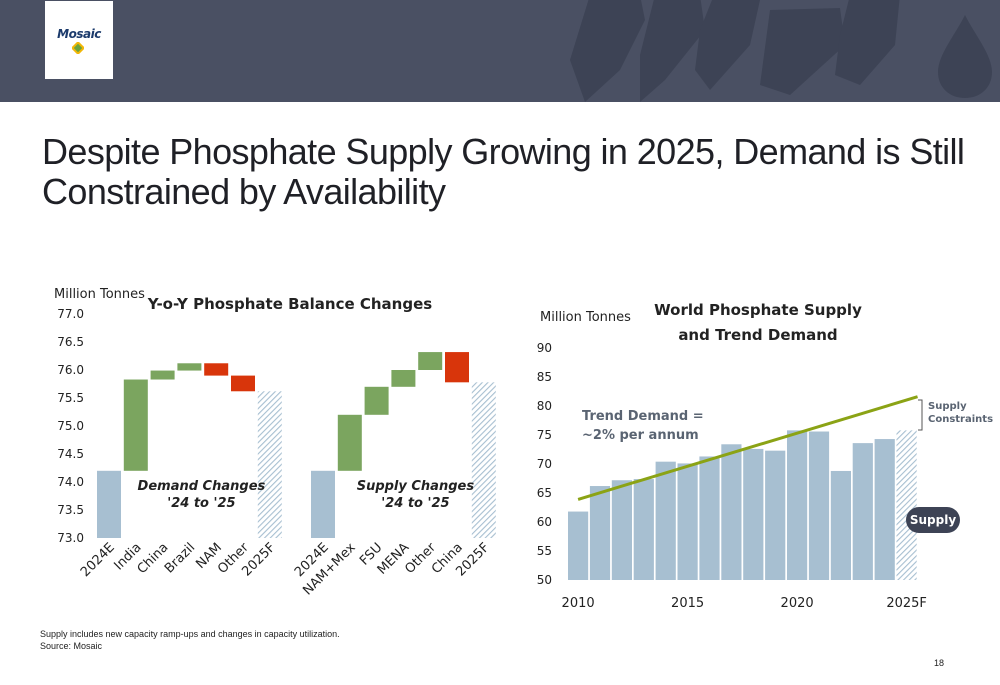  Describe the element at coordinates (70, 482) in the screenshot. I see `y-tick-label: 74.0` at that location.